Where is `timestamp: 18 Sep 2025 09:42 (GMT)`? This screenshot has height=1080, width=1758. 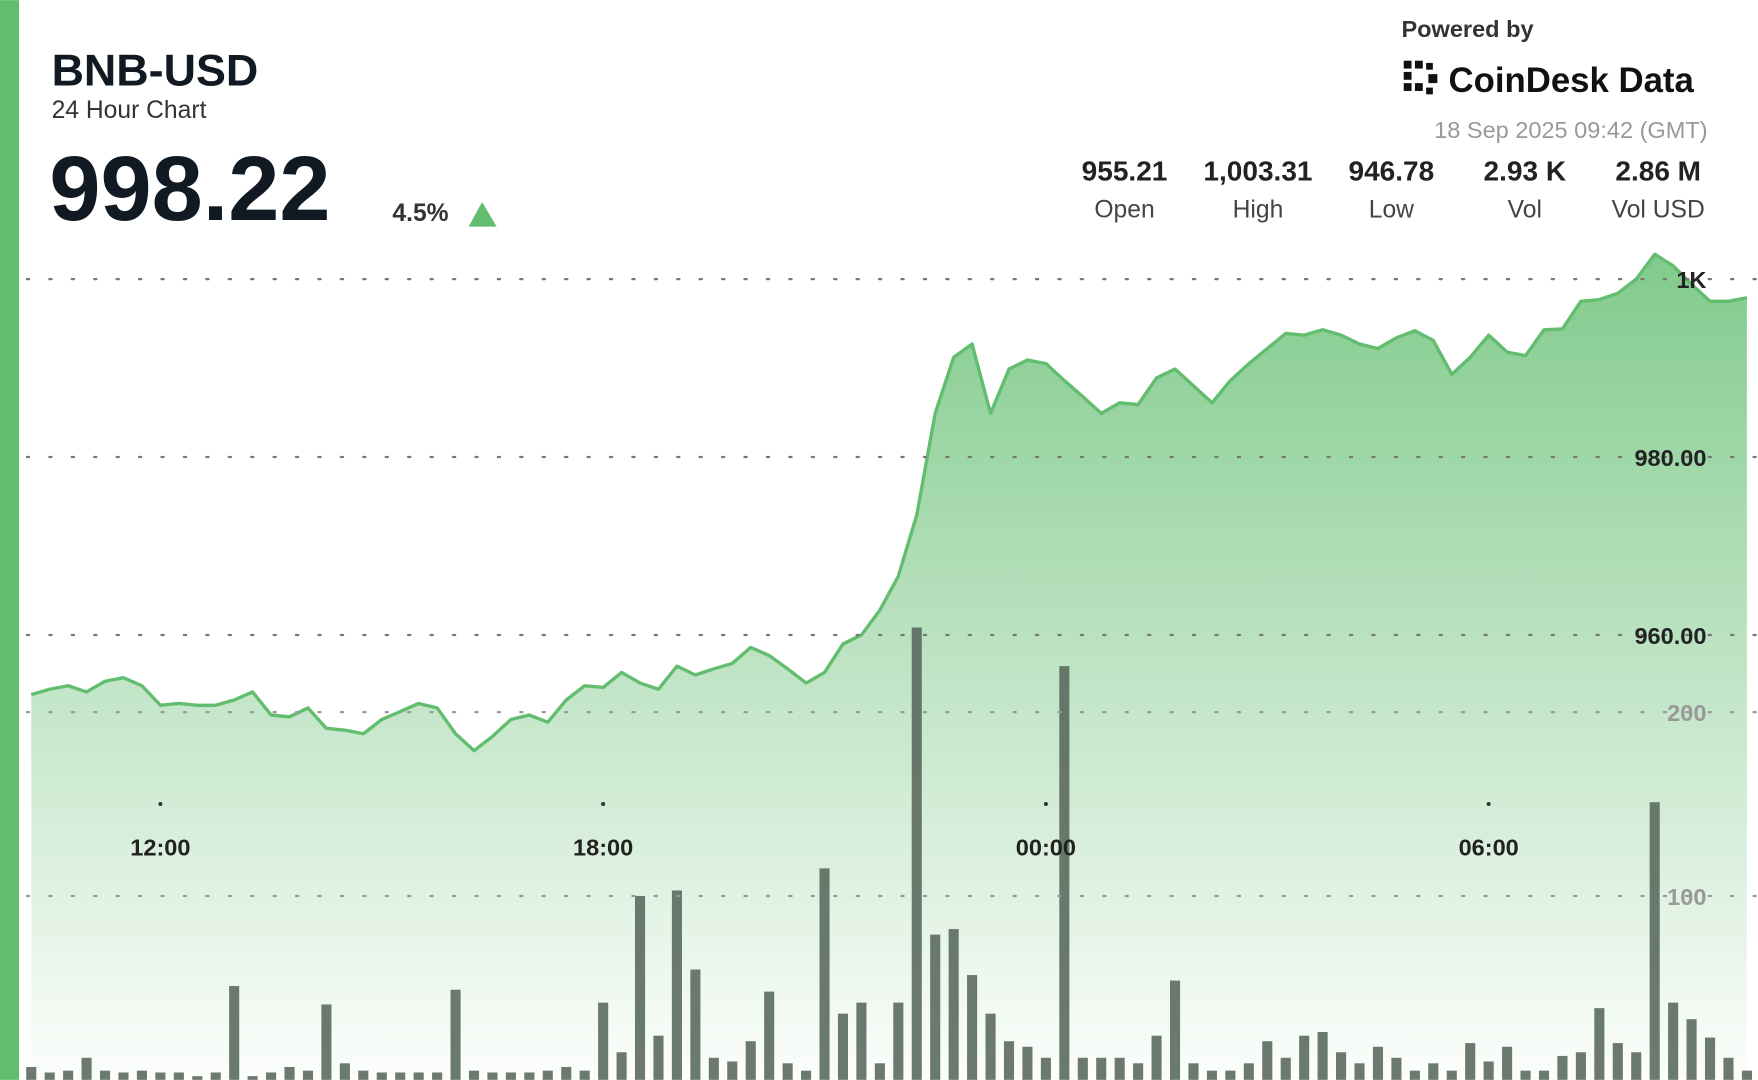 timestamp: 18 Sep 2025 09:42 (GMT) is located at coordinates (1570, 130).